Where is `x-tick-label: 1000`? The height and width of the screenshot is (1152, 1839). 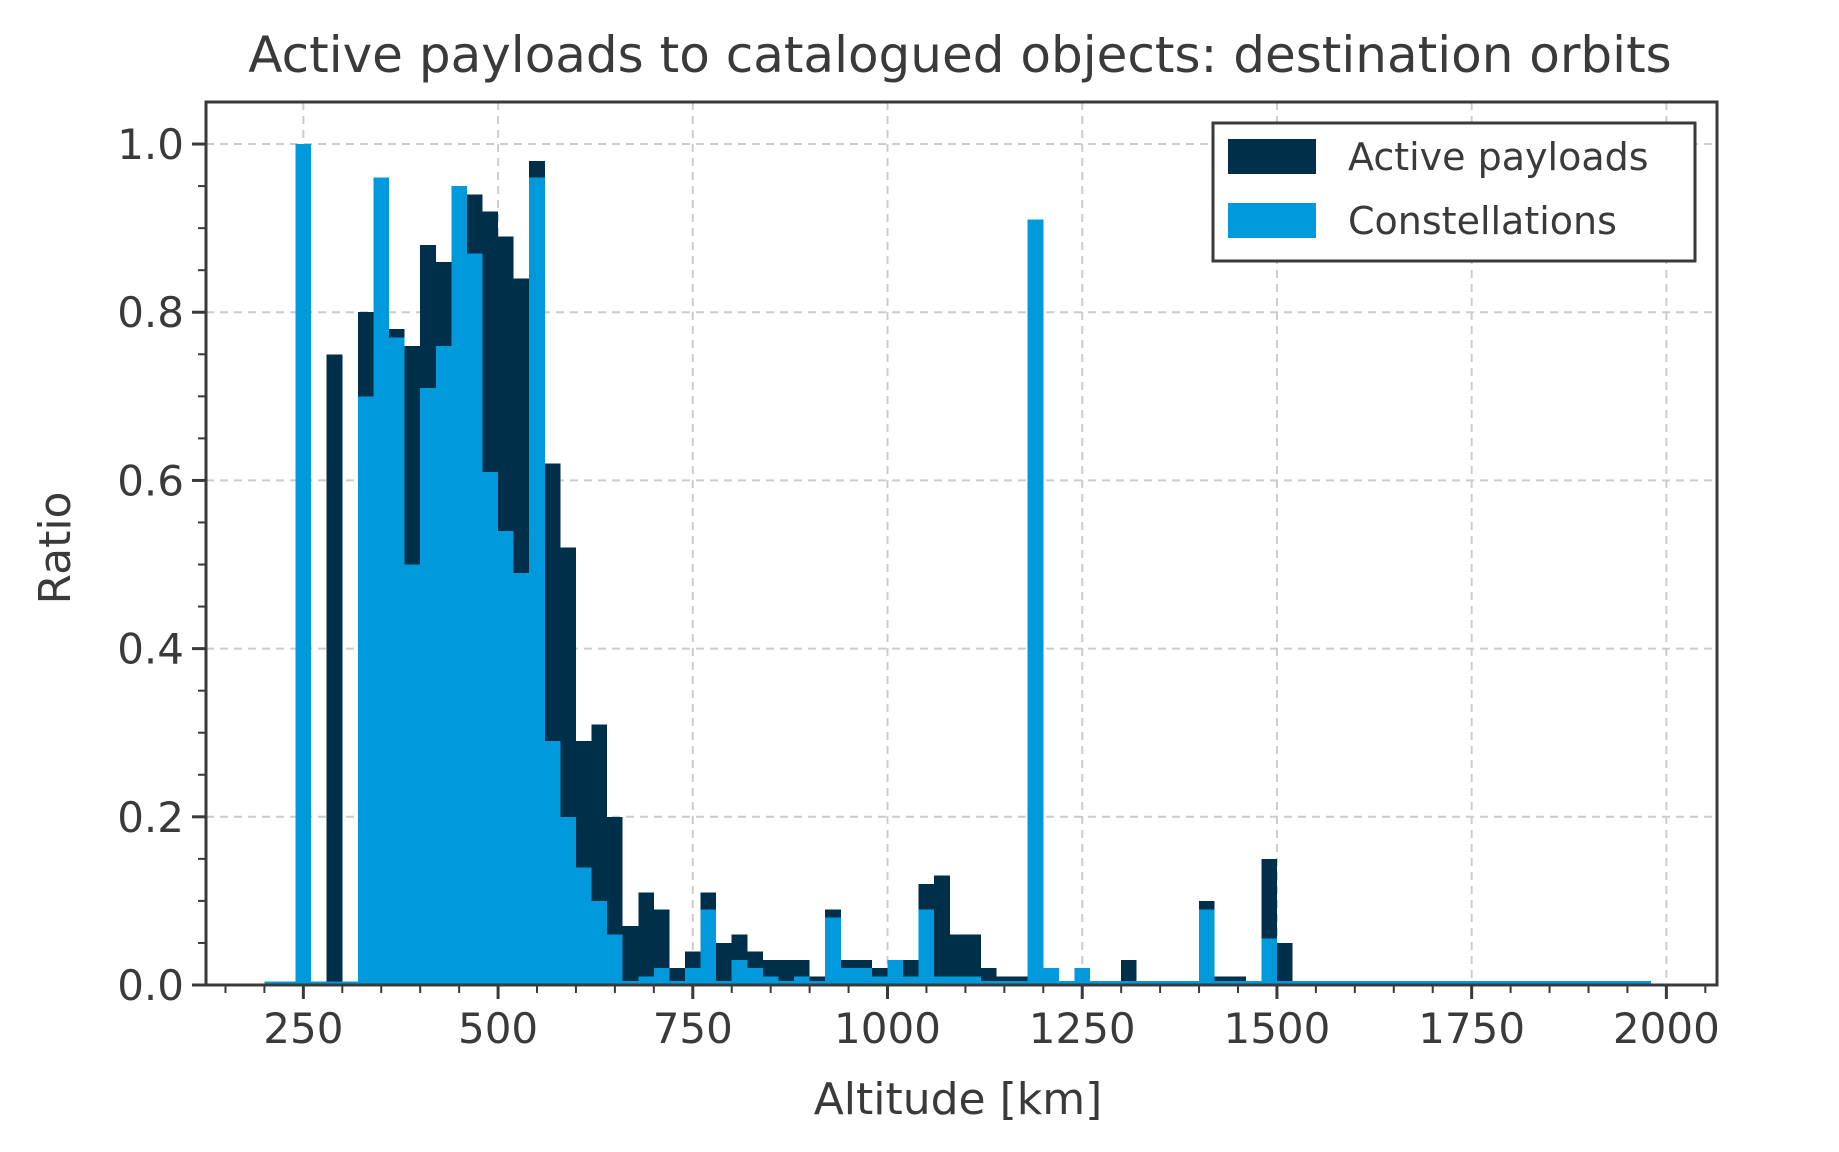
x-tick-label: 1000 is located at coordinates (887, 1028).